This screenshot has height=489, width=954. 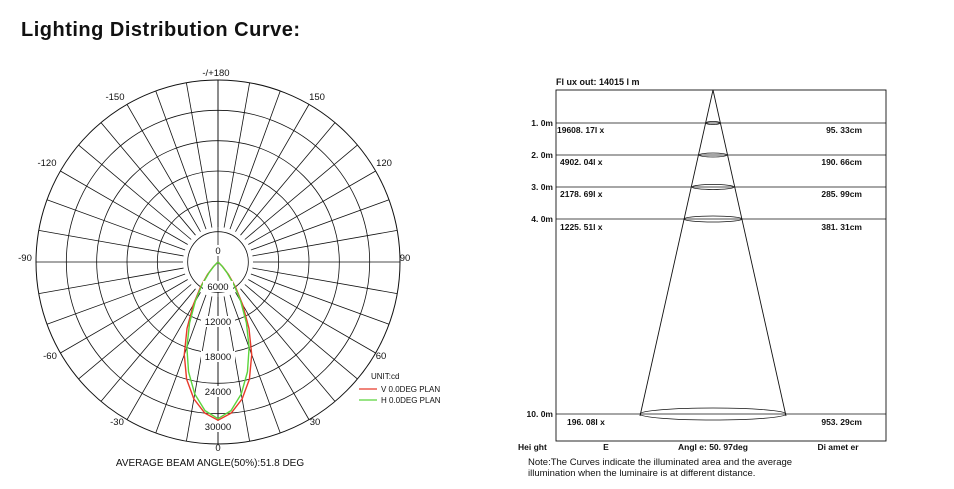 I want to click on angle-label-30: 30, so click(x=315, y=422).